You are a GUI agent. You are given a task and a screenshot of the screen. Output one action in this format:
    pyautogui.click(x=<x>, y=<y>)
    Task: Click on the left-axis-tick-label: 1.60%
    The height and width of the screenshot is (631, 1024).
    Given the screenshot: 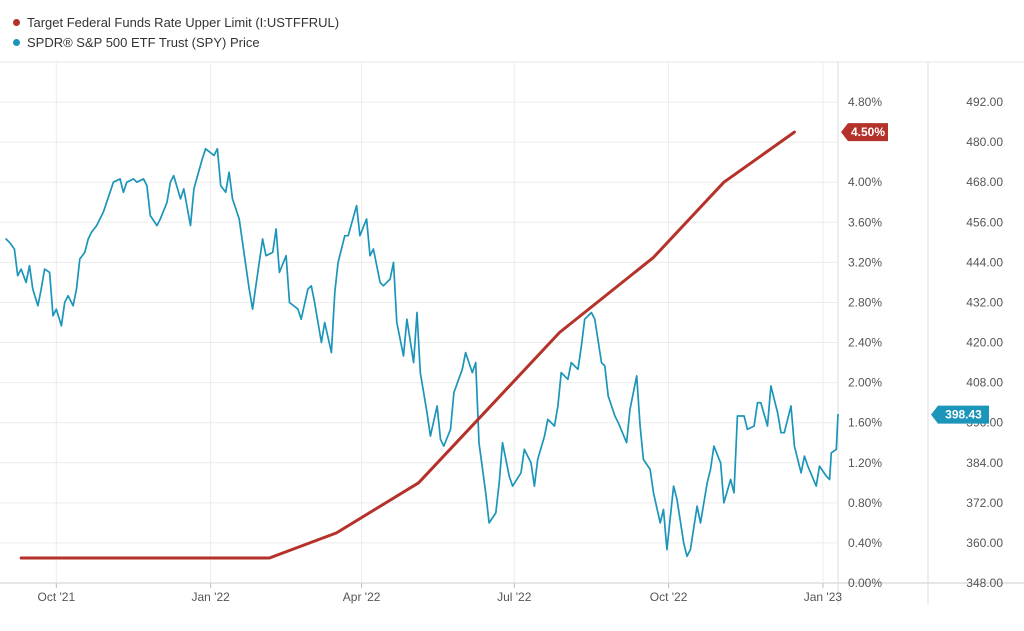 What is the action you would take?
    pyautogui.click(x=865, y=423)
    